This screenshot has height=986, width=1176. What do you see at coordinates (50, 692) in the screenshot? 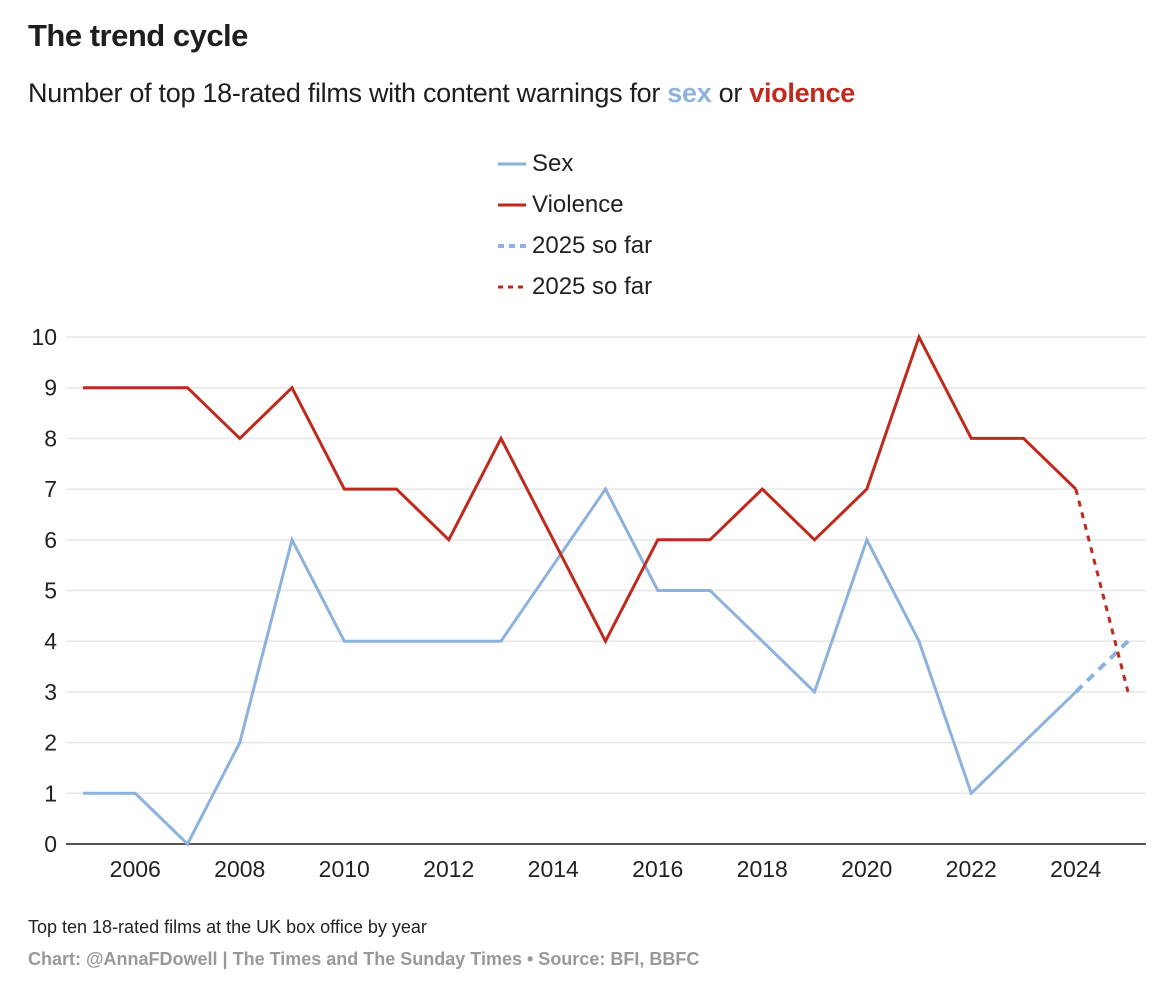
I see `y-tick-label: 3` at bounding box center [50, 692].